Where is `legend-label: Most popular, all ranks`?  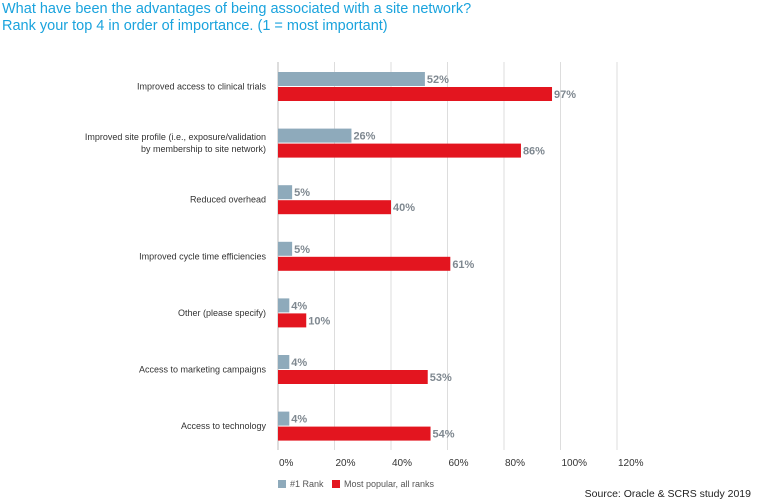 legend-label: Most popular, all ranks is located at coordinates (389, 484).